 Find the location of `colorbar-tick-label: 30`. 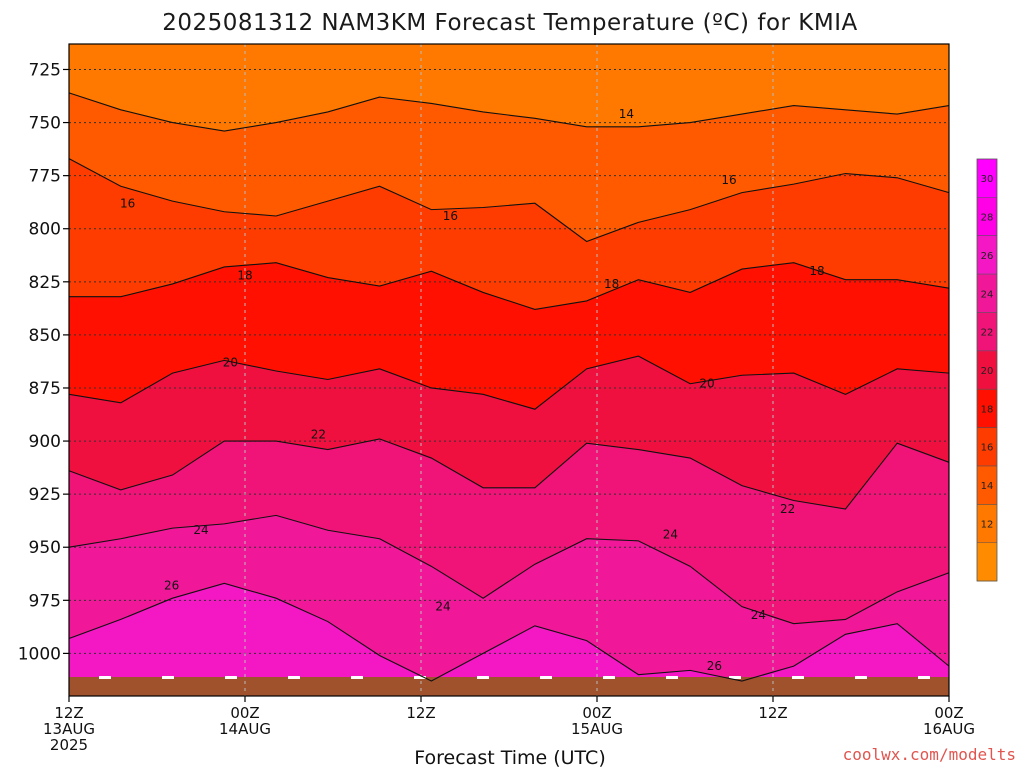

colorbar-tick-label: 30 is located at coordinates (987, 179).